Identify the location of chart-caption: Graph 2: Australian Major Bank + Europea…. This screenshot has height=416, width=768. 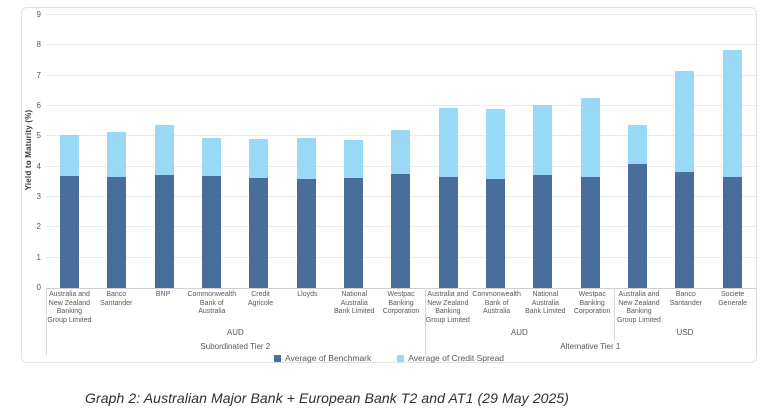
(327, 398).